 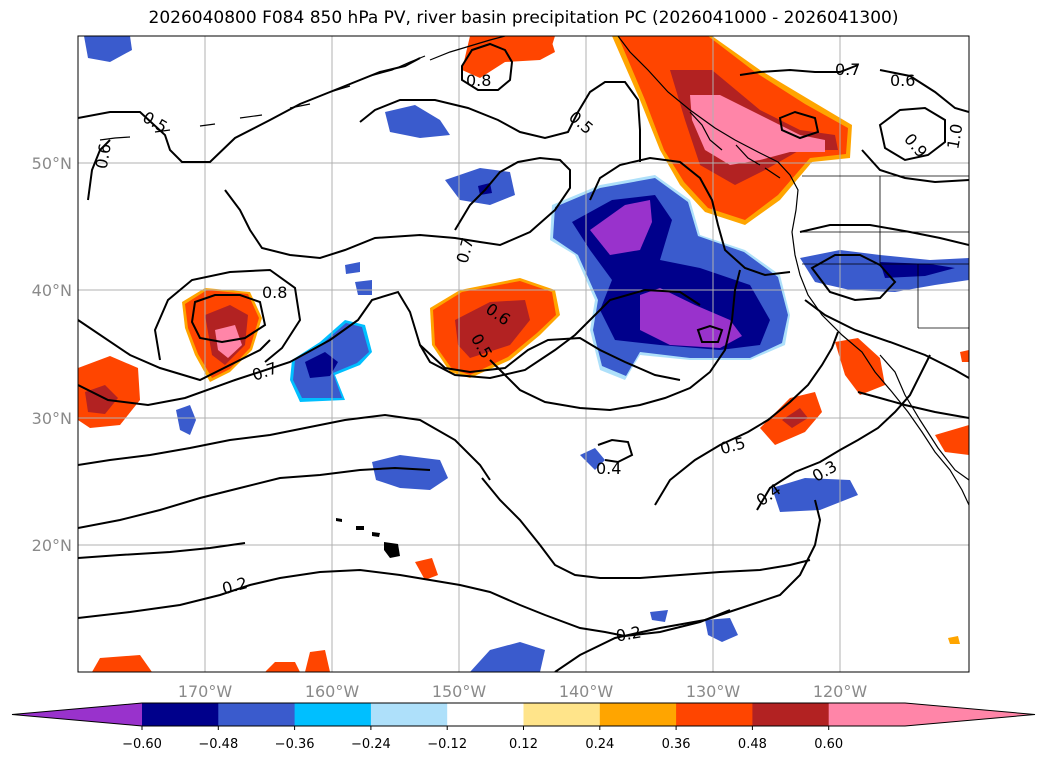 I want to click on colorbar-tick-label: −0.60, so click(x=142, y=744).